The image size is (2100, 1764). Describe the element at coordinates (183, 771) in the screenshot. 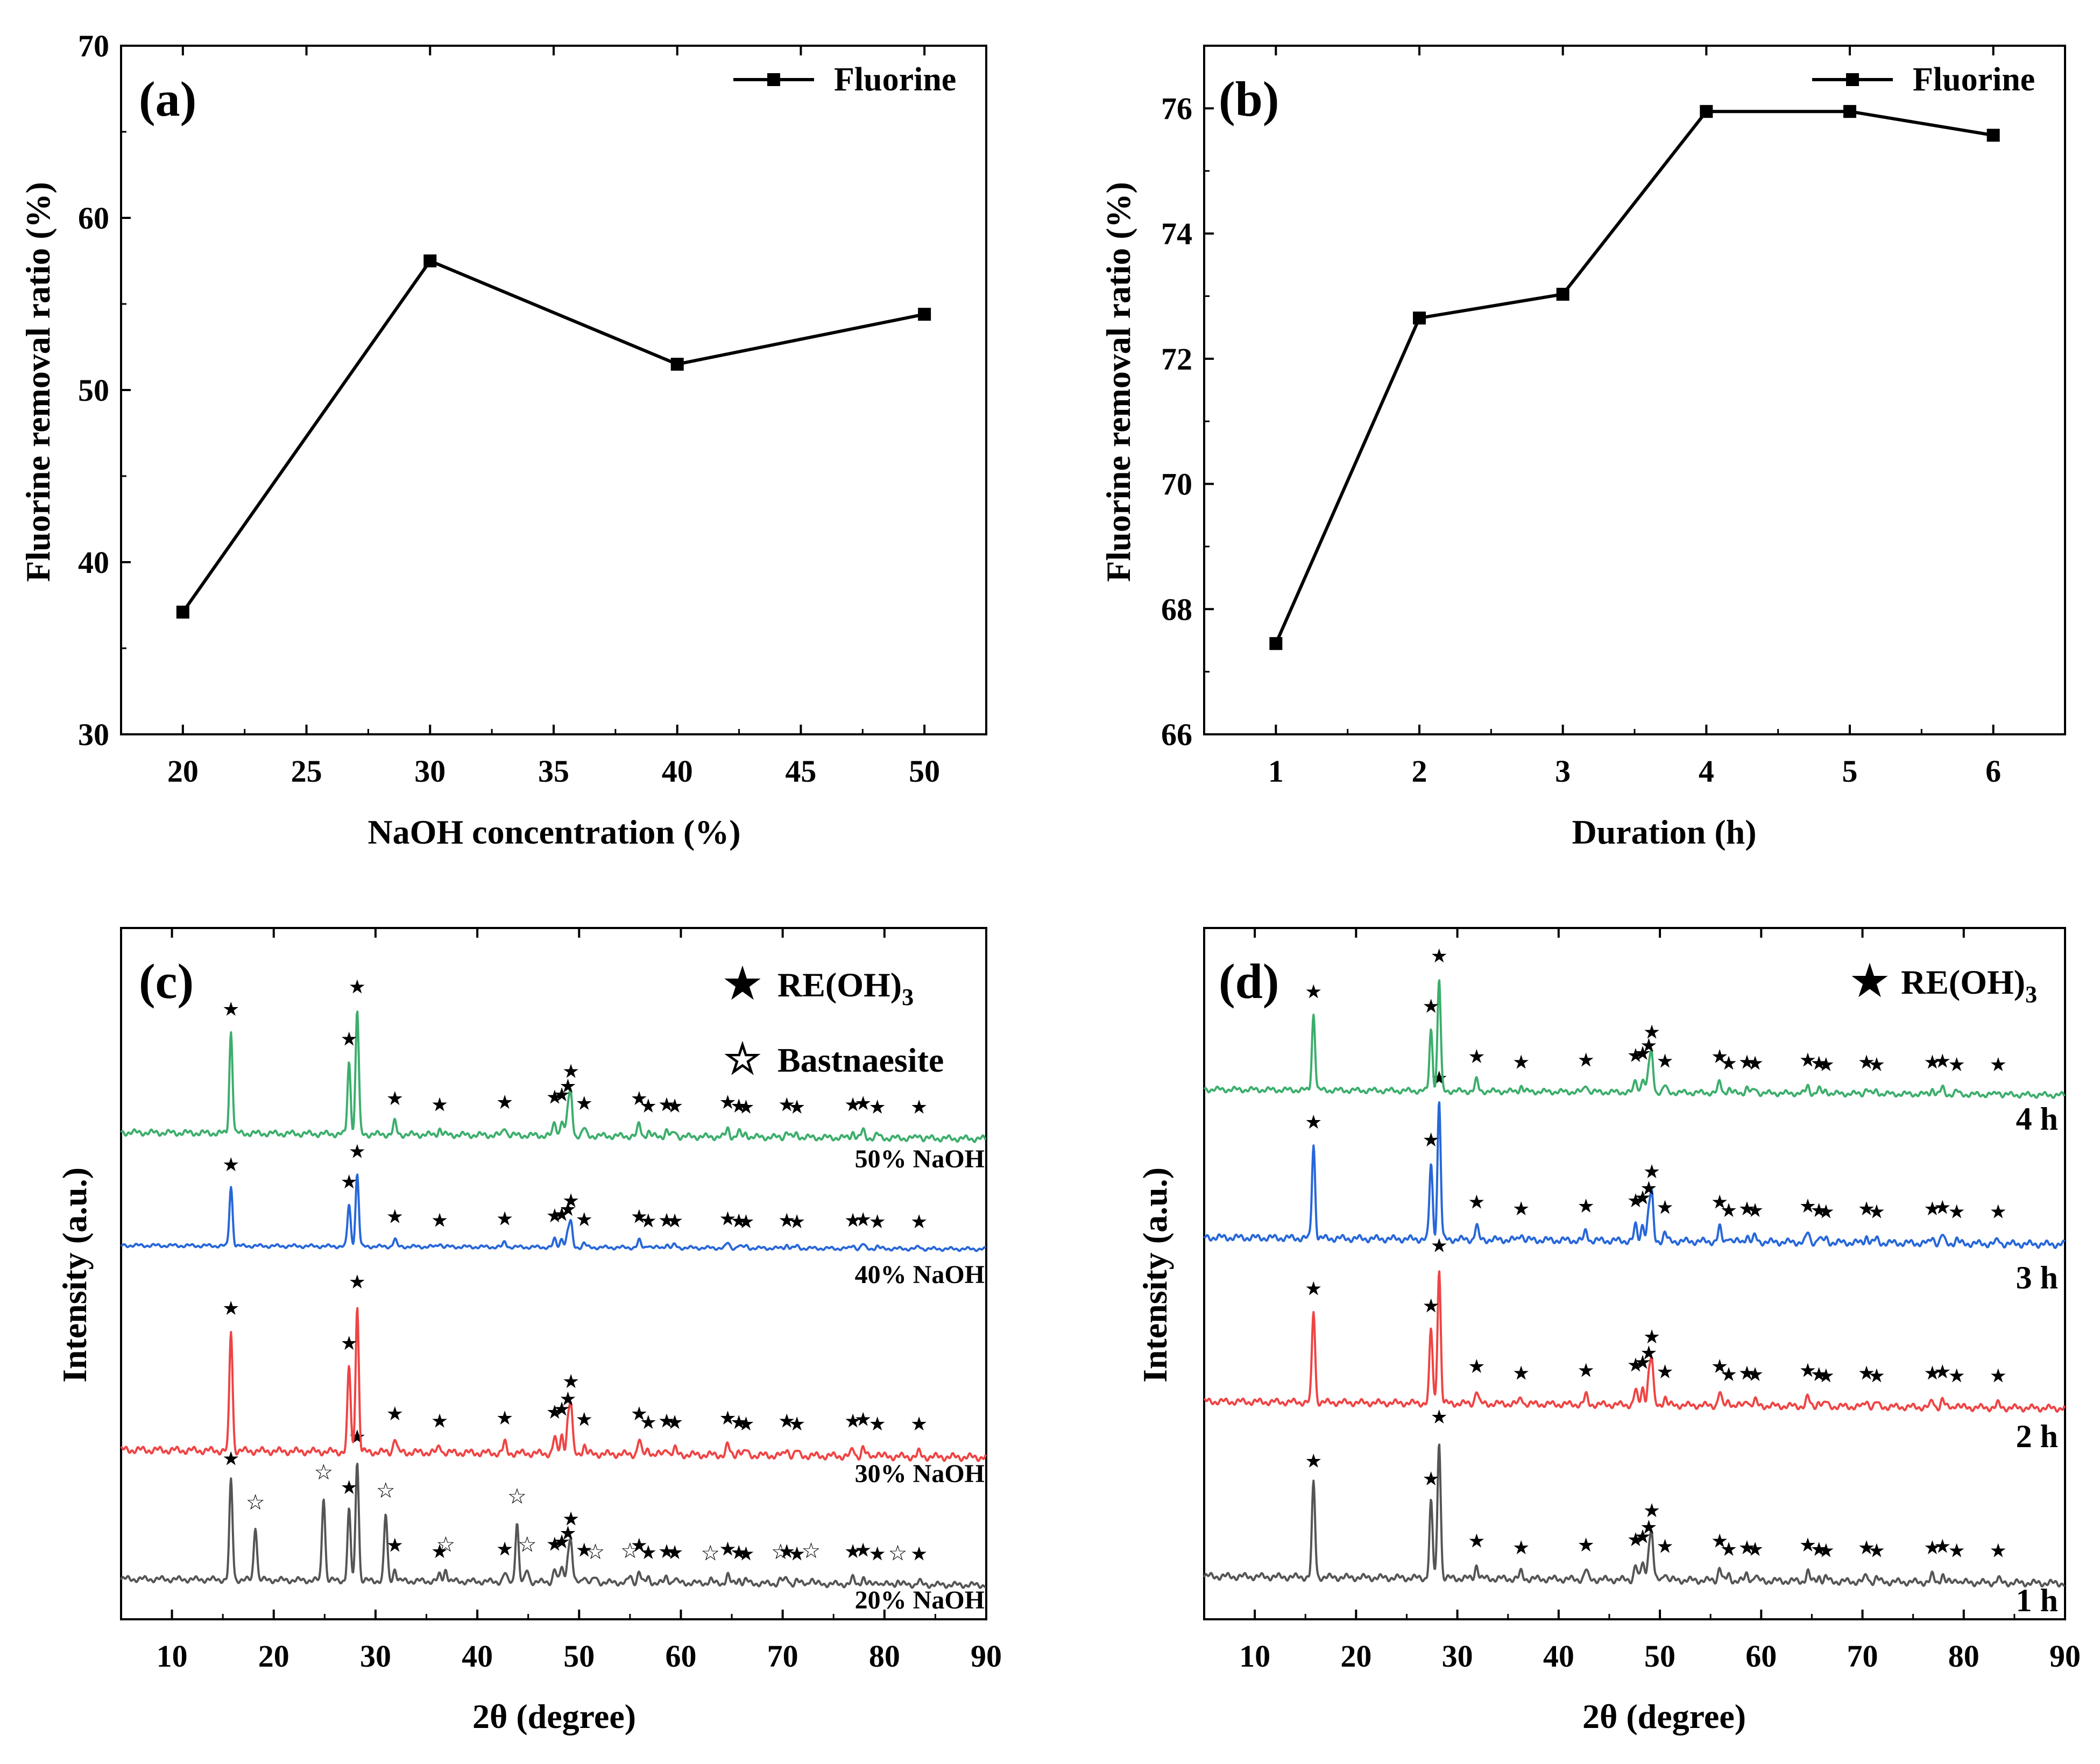

I see `panel-a-x-tick-label: 20` at that location.